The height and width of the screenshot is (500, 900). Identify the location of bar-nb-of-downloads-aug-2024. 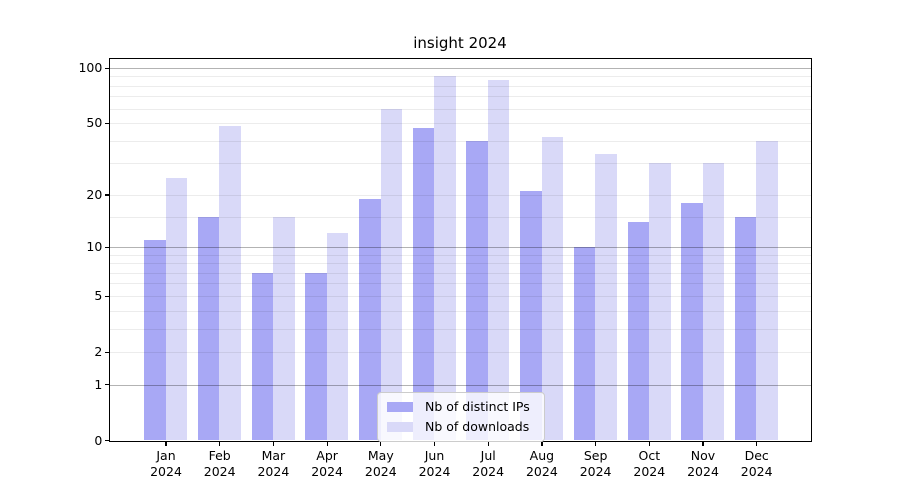
(552, 288).